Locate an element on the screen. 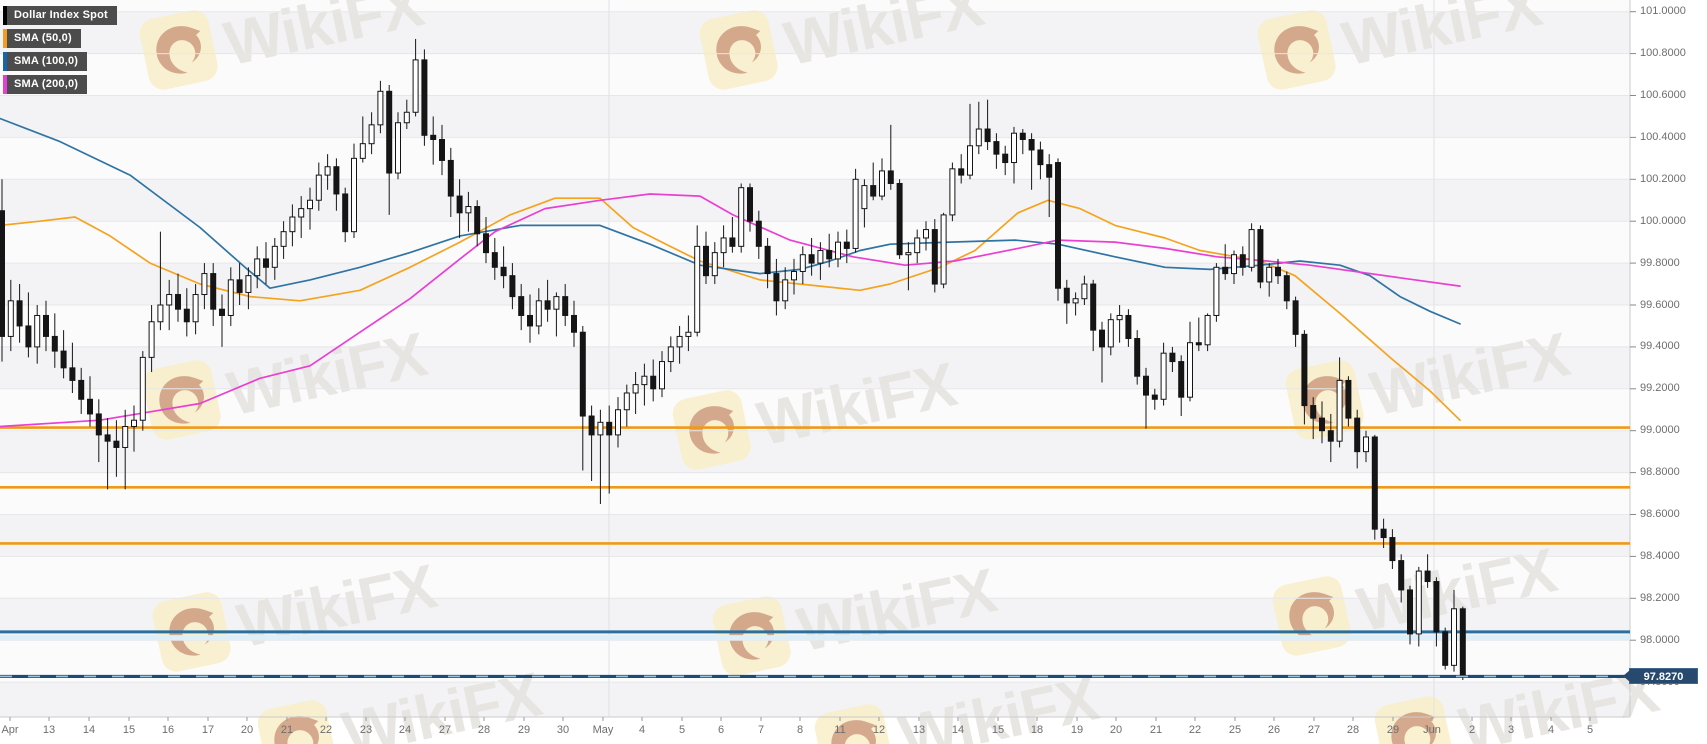 The image size is (1707, 744). price-axis-label: 99.2000 is located at coordinates (1660, 388).